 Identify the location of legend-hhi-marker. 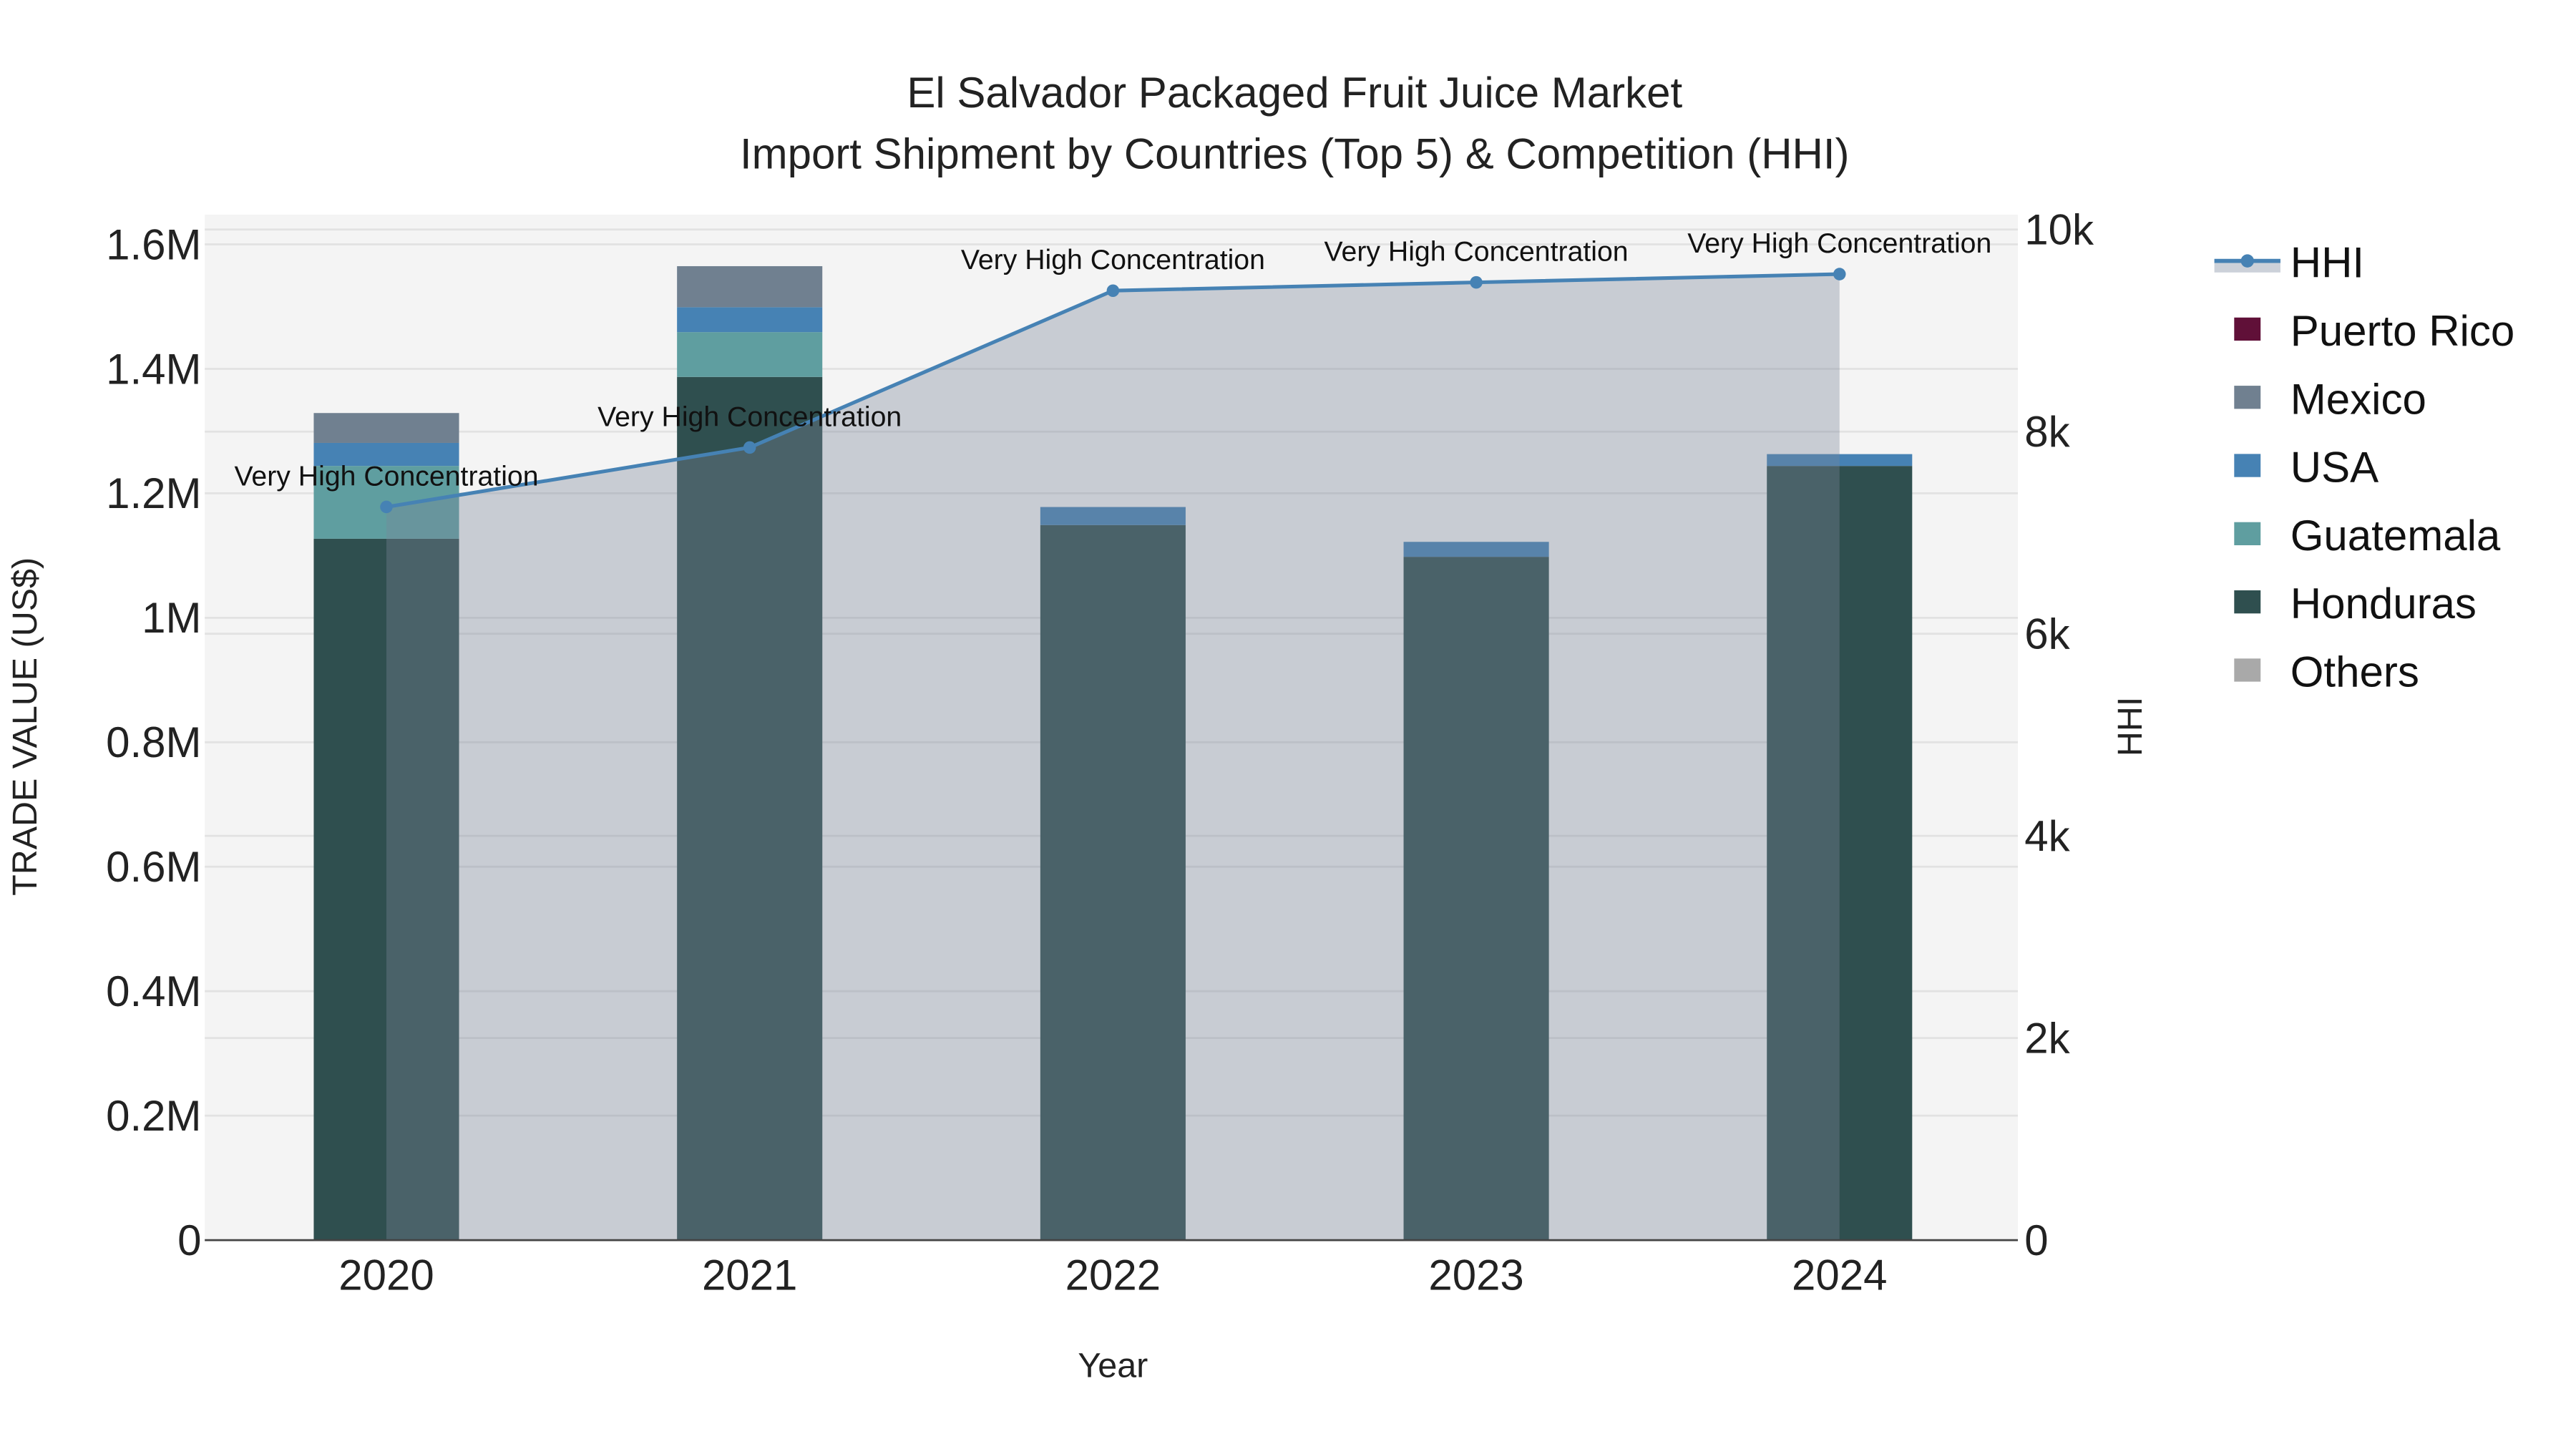
(2247, 261).